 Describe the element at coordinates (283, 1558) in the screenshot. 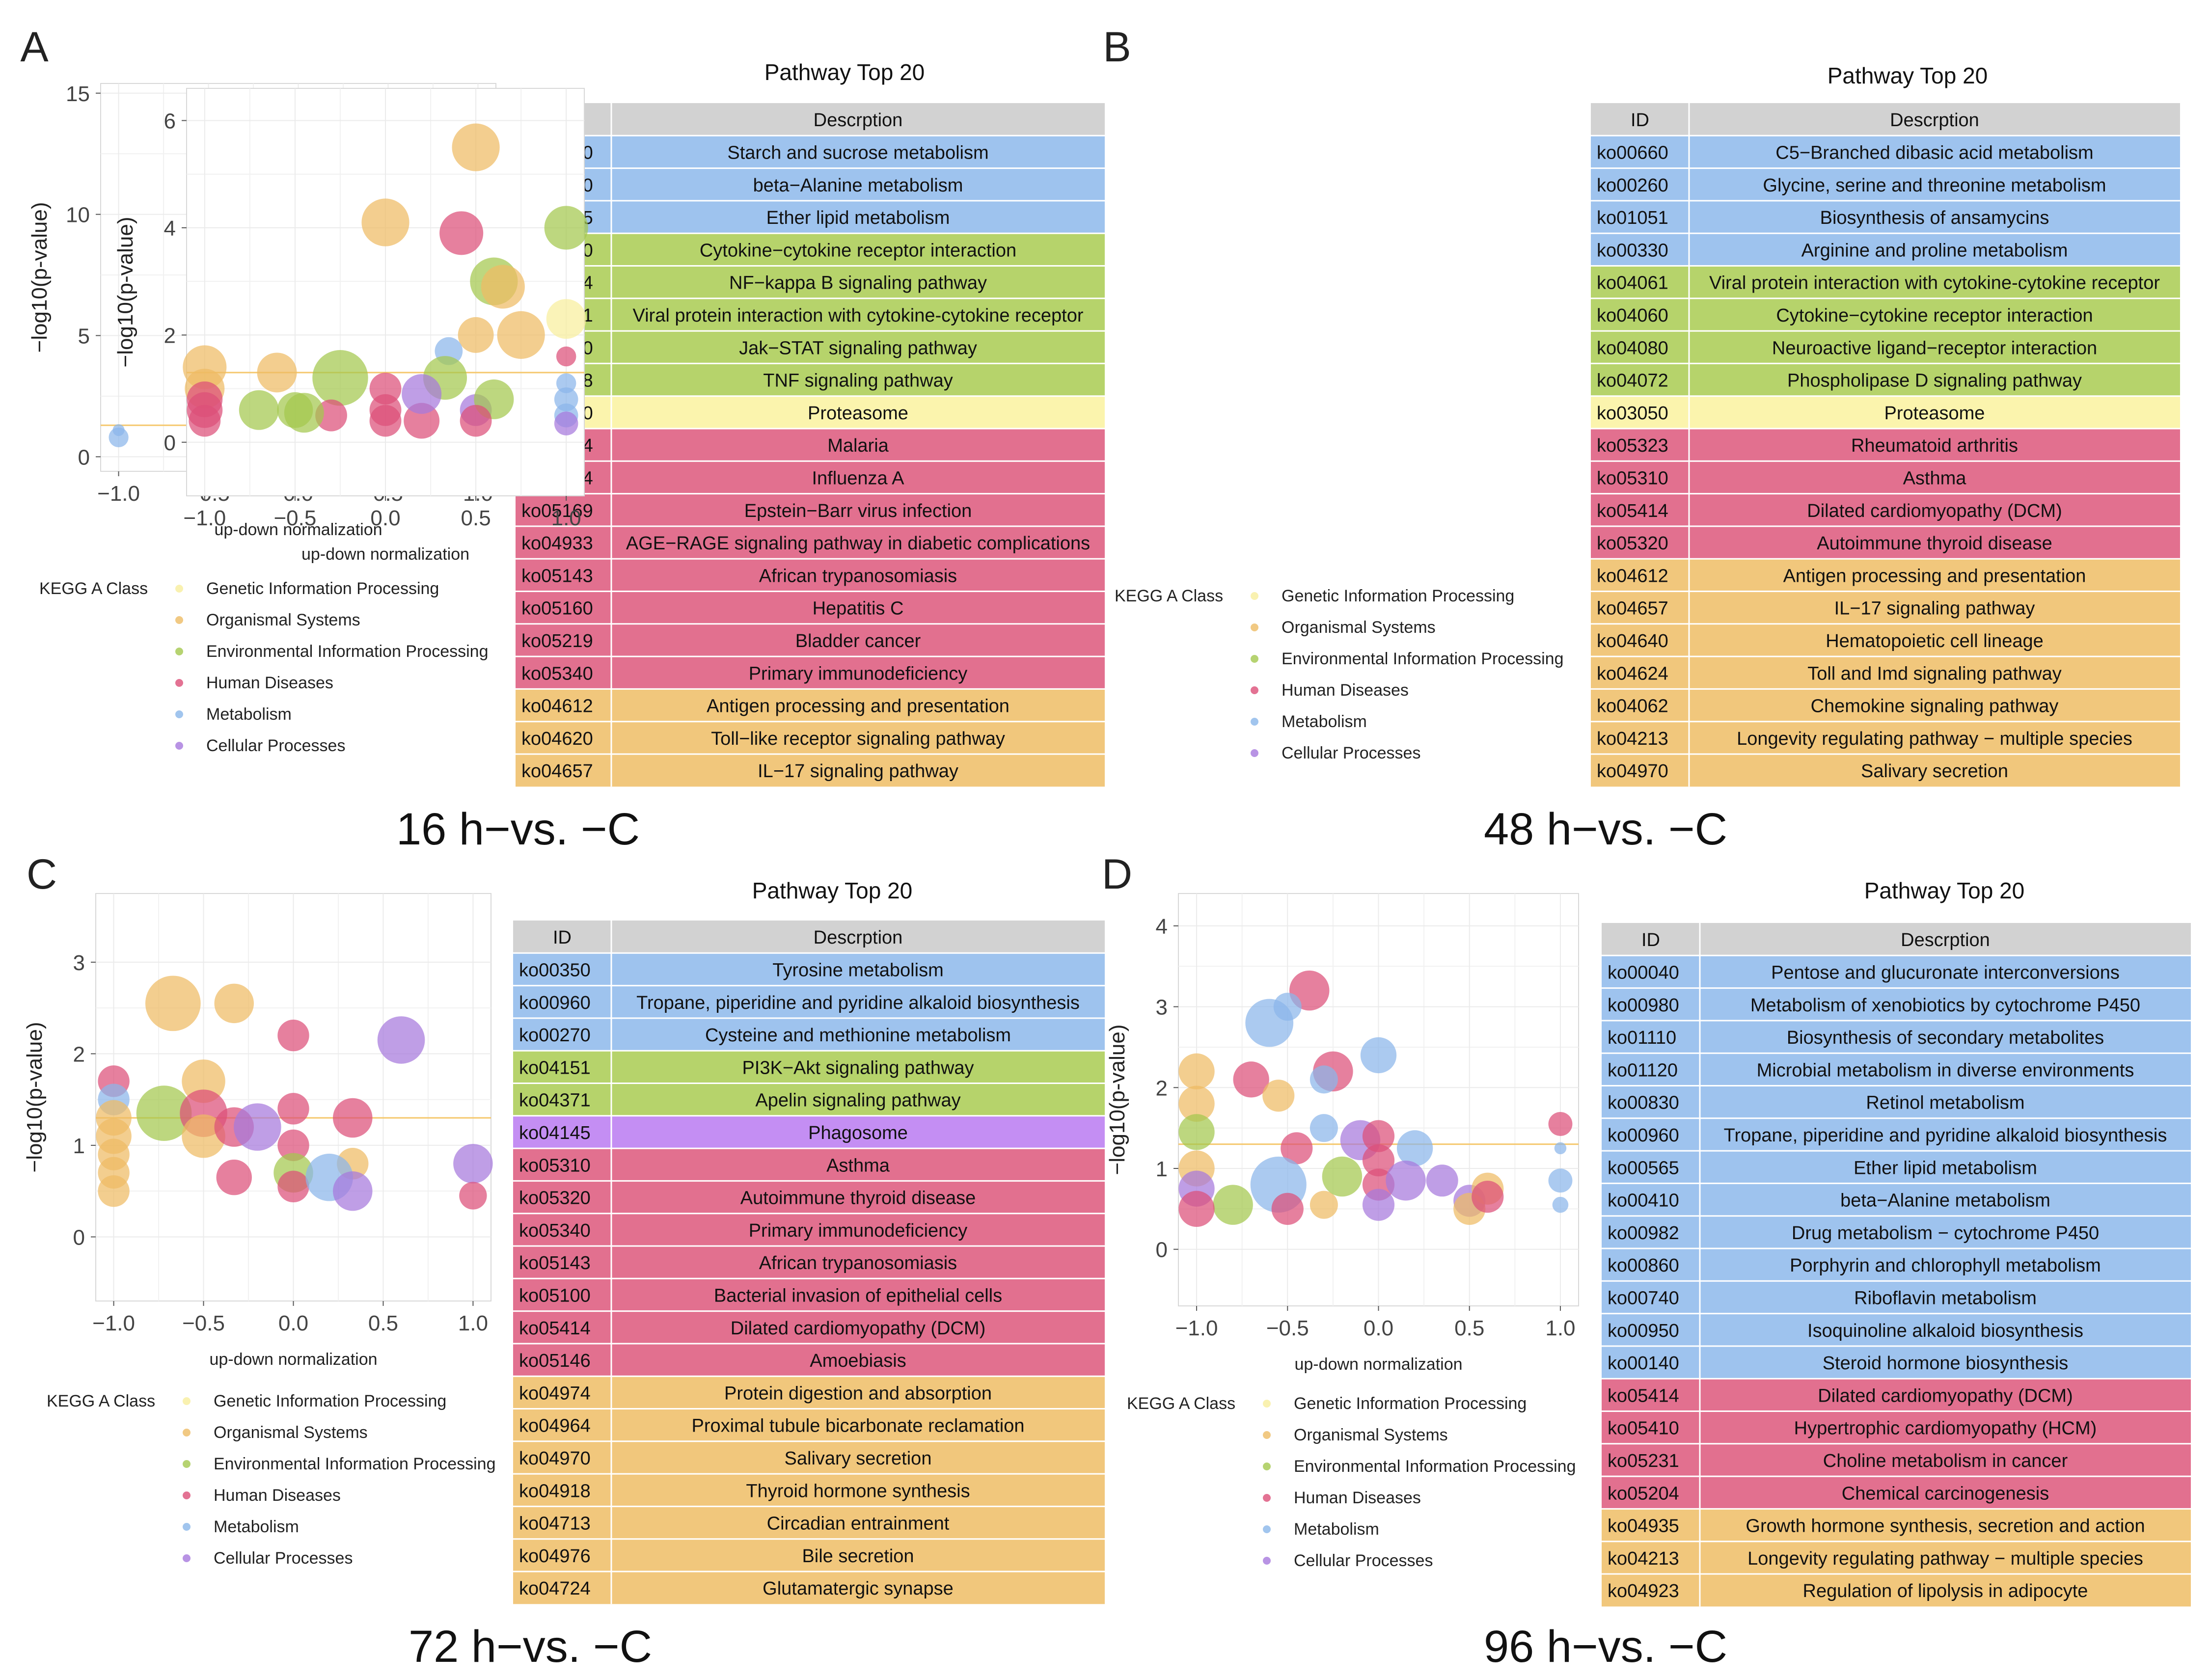

I see `legend-item: Cellular Processes` at that location.